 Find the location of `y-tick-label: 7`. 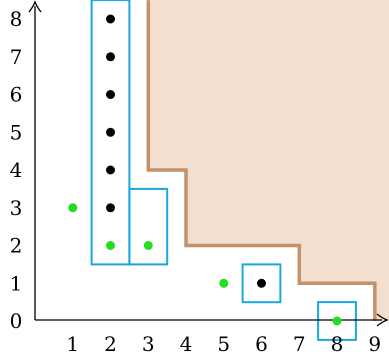

y-tick-label: 7 is located at coordinates (16, 57).